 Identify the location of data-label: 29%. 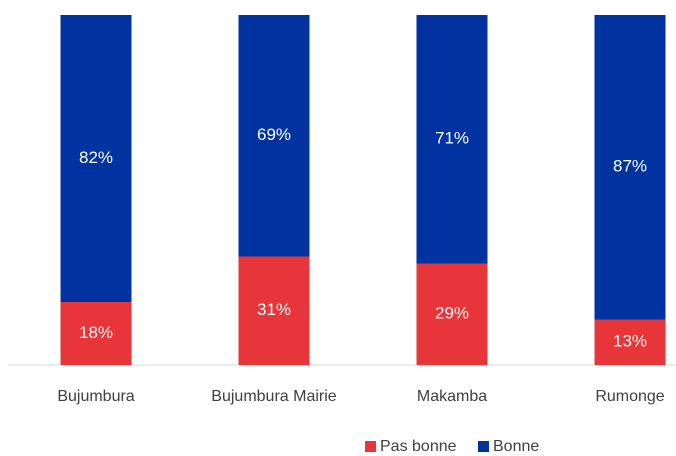
(452, 313).